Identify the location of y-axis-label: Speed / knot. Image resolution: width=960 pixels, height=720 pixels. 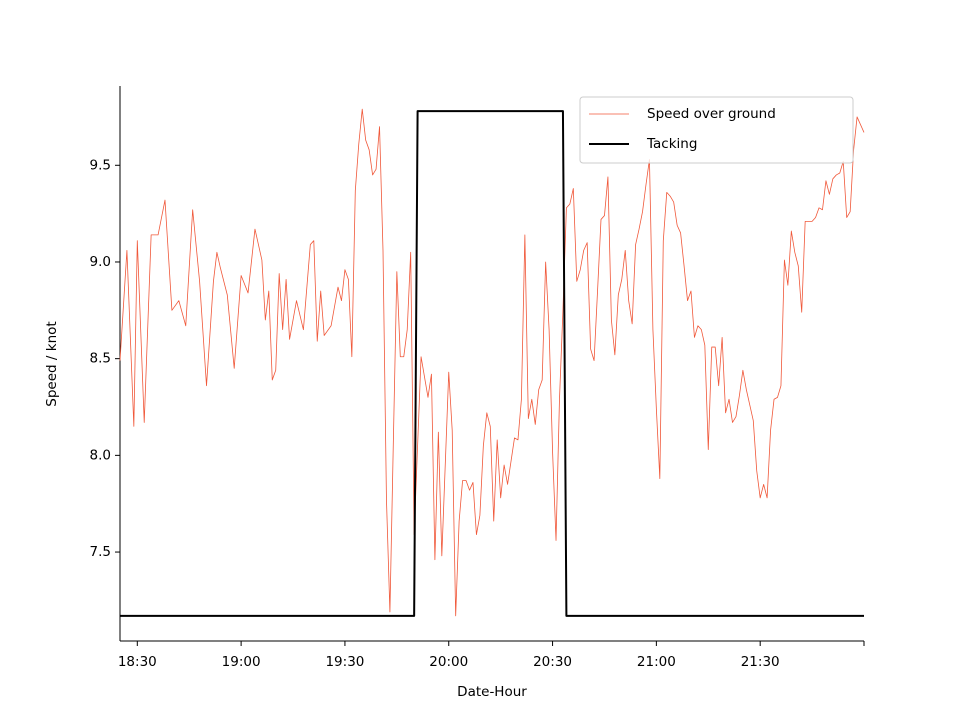
(52, 363).